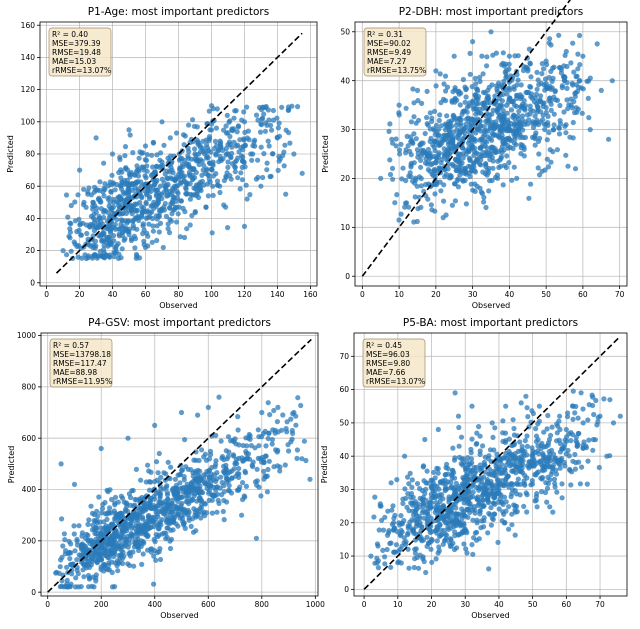  What do you see at coordinates (583, 294) in the screenshot?
I see `p2-dbh-x-tick-label-6: 60` at bounding box center [583, 294].